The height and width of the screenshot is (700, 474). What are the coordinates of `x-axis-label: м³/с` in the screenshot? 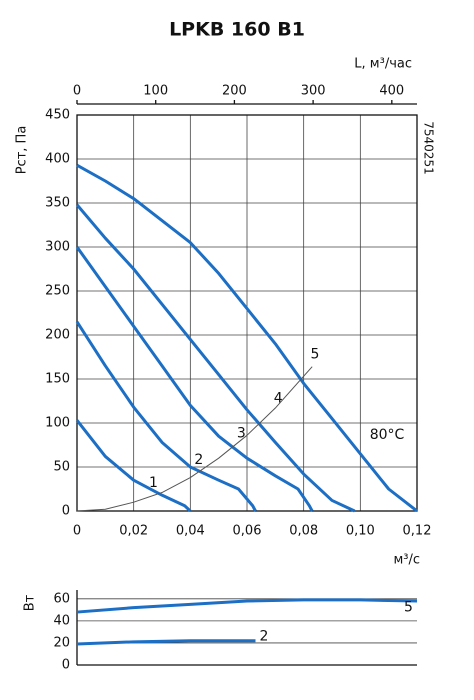 It's located at (406, 560).